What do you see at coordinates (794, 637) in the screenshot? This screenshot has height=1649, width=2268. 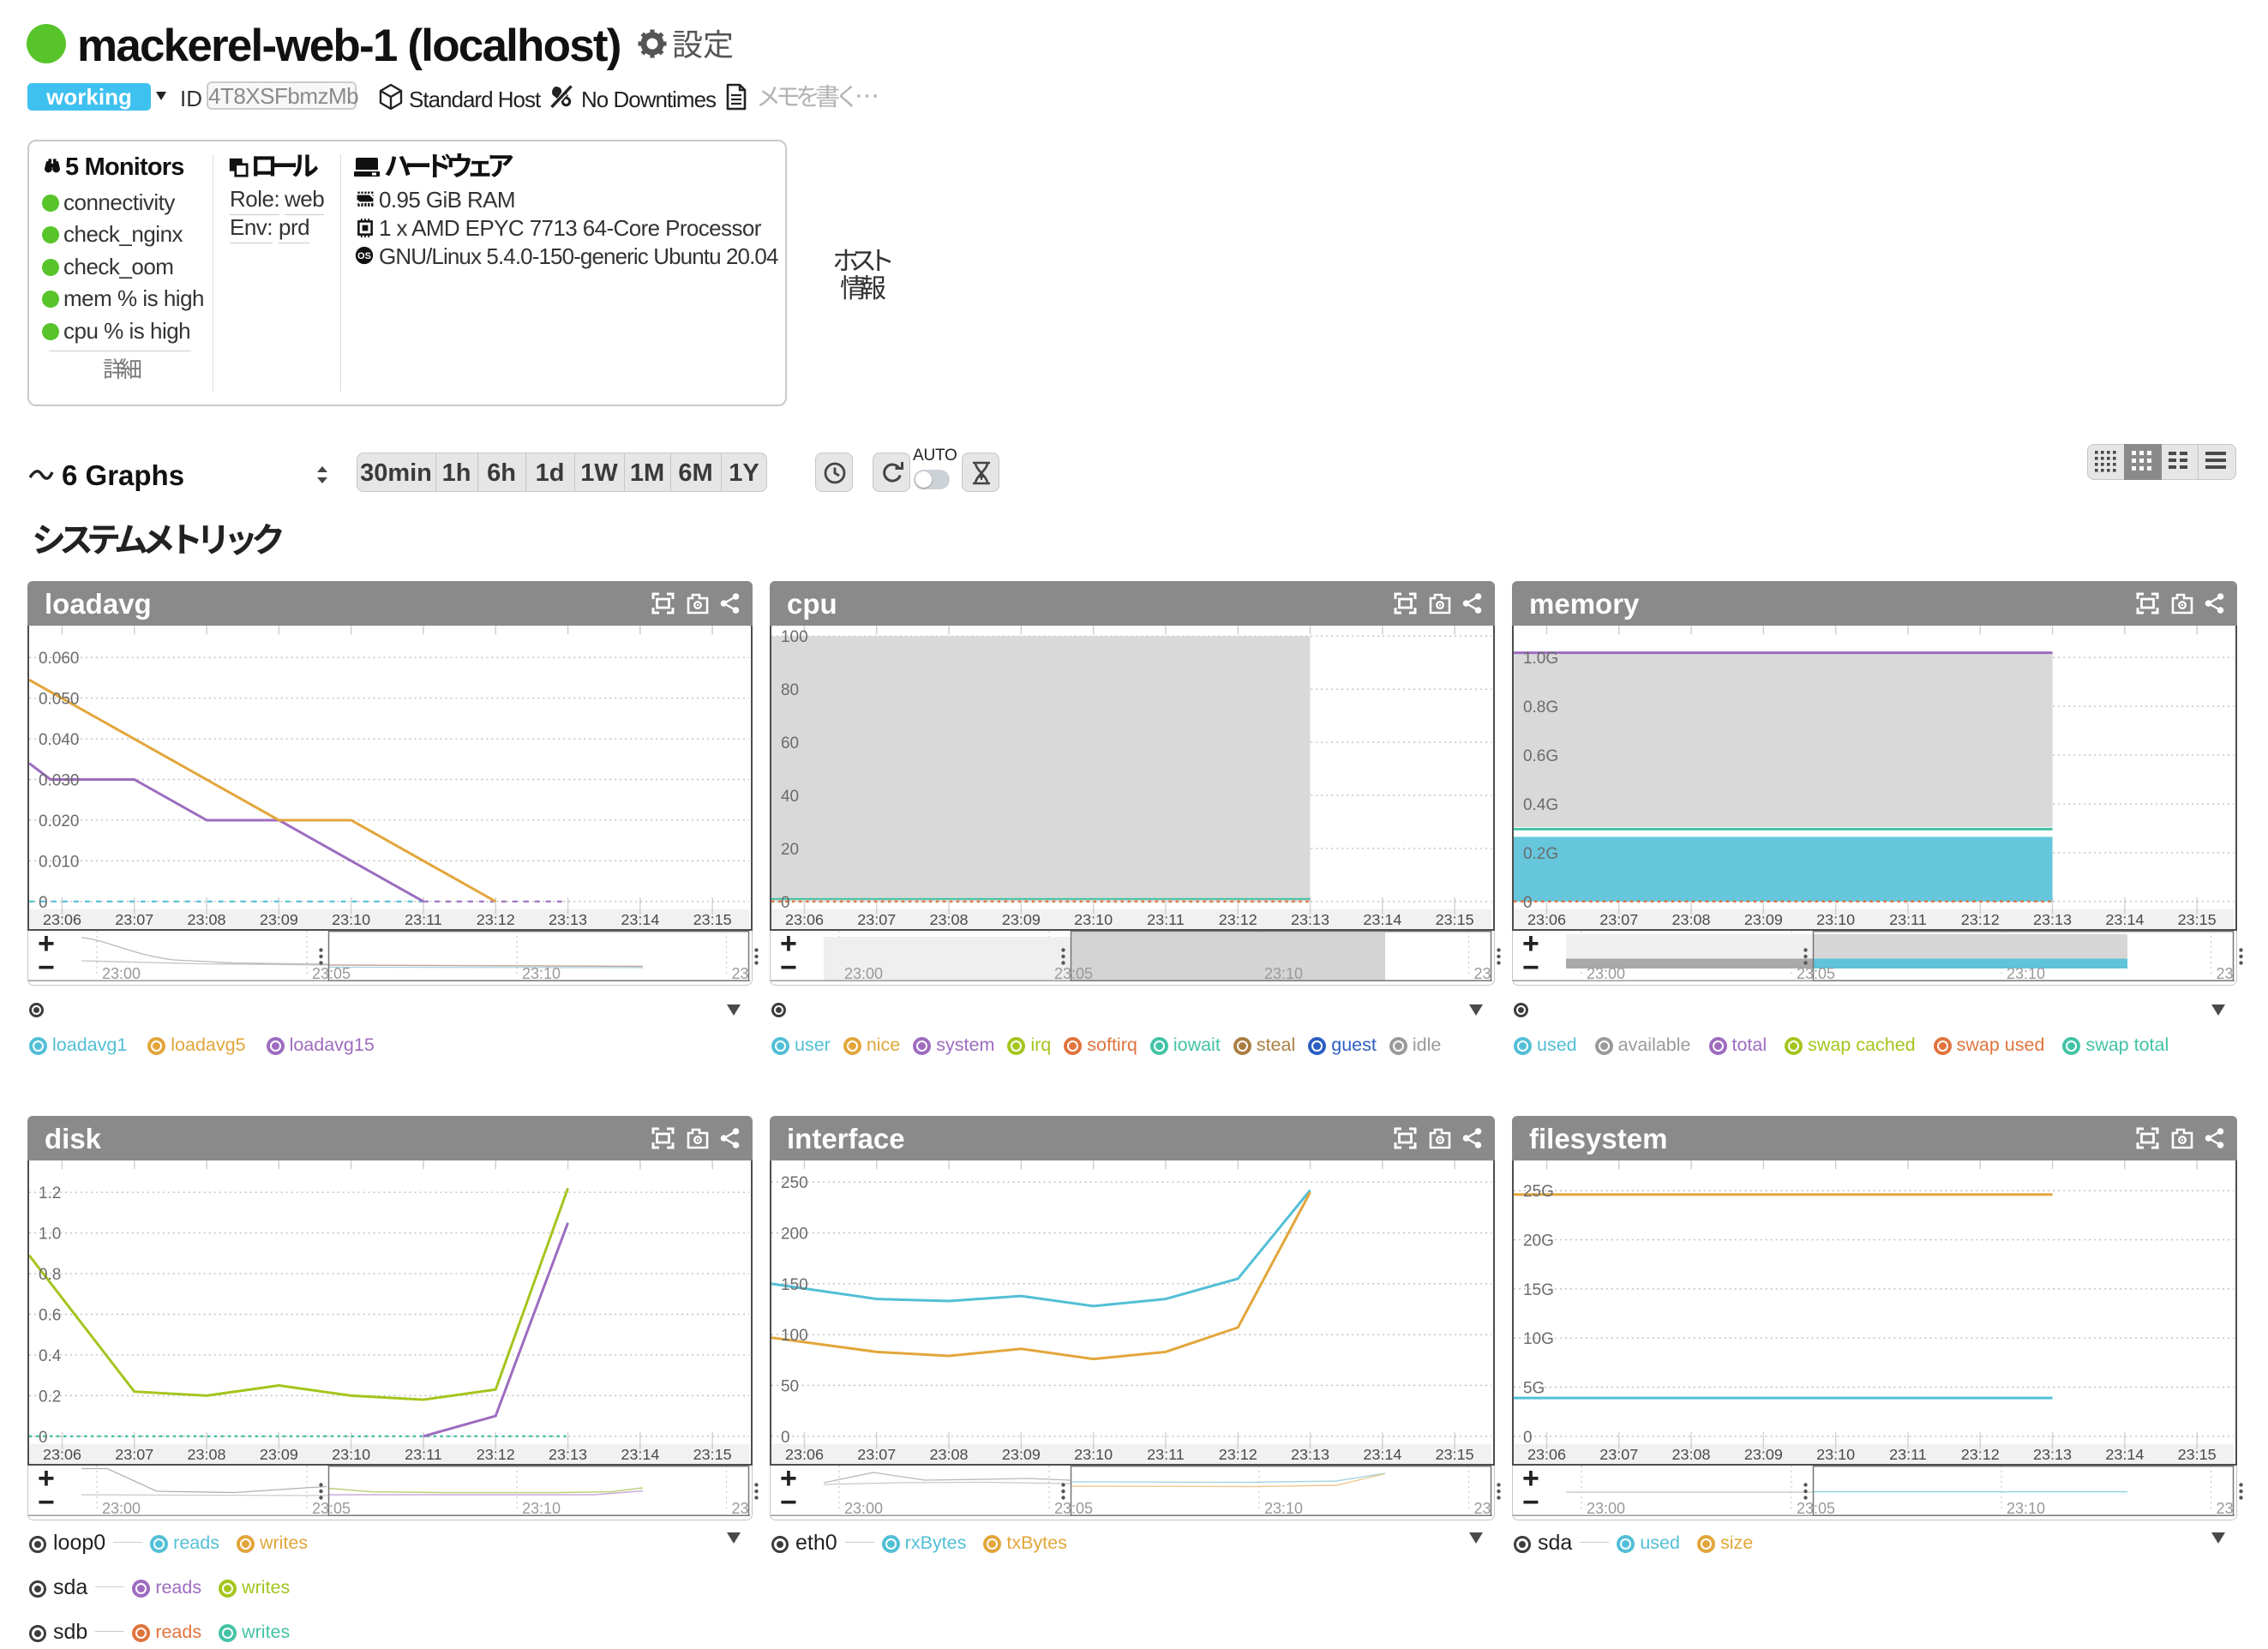 I see `svg-text: 100` at bounding box center [794, 637].